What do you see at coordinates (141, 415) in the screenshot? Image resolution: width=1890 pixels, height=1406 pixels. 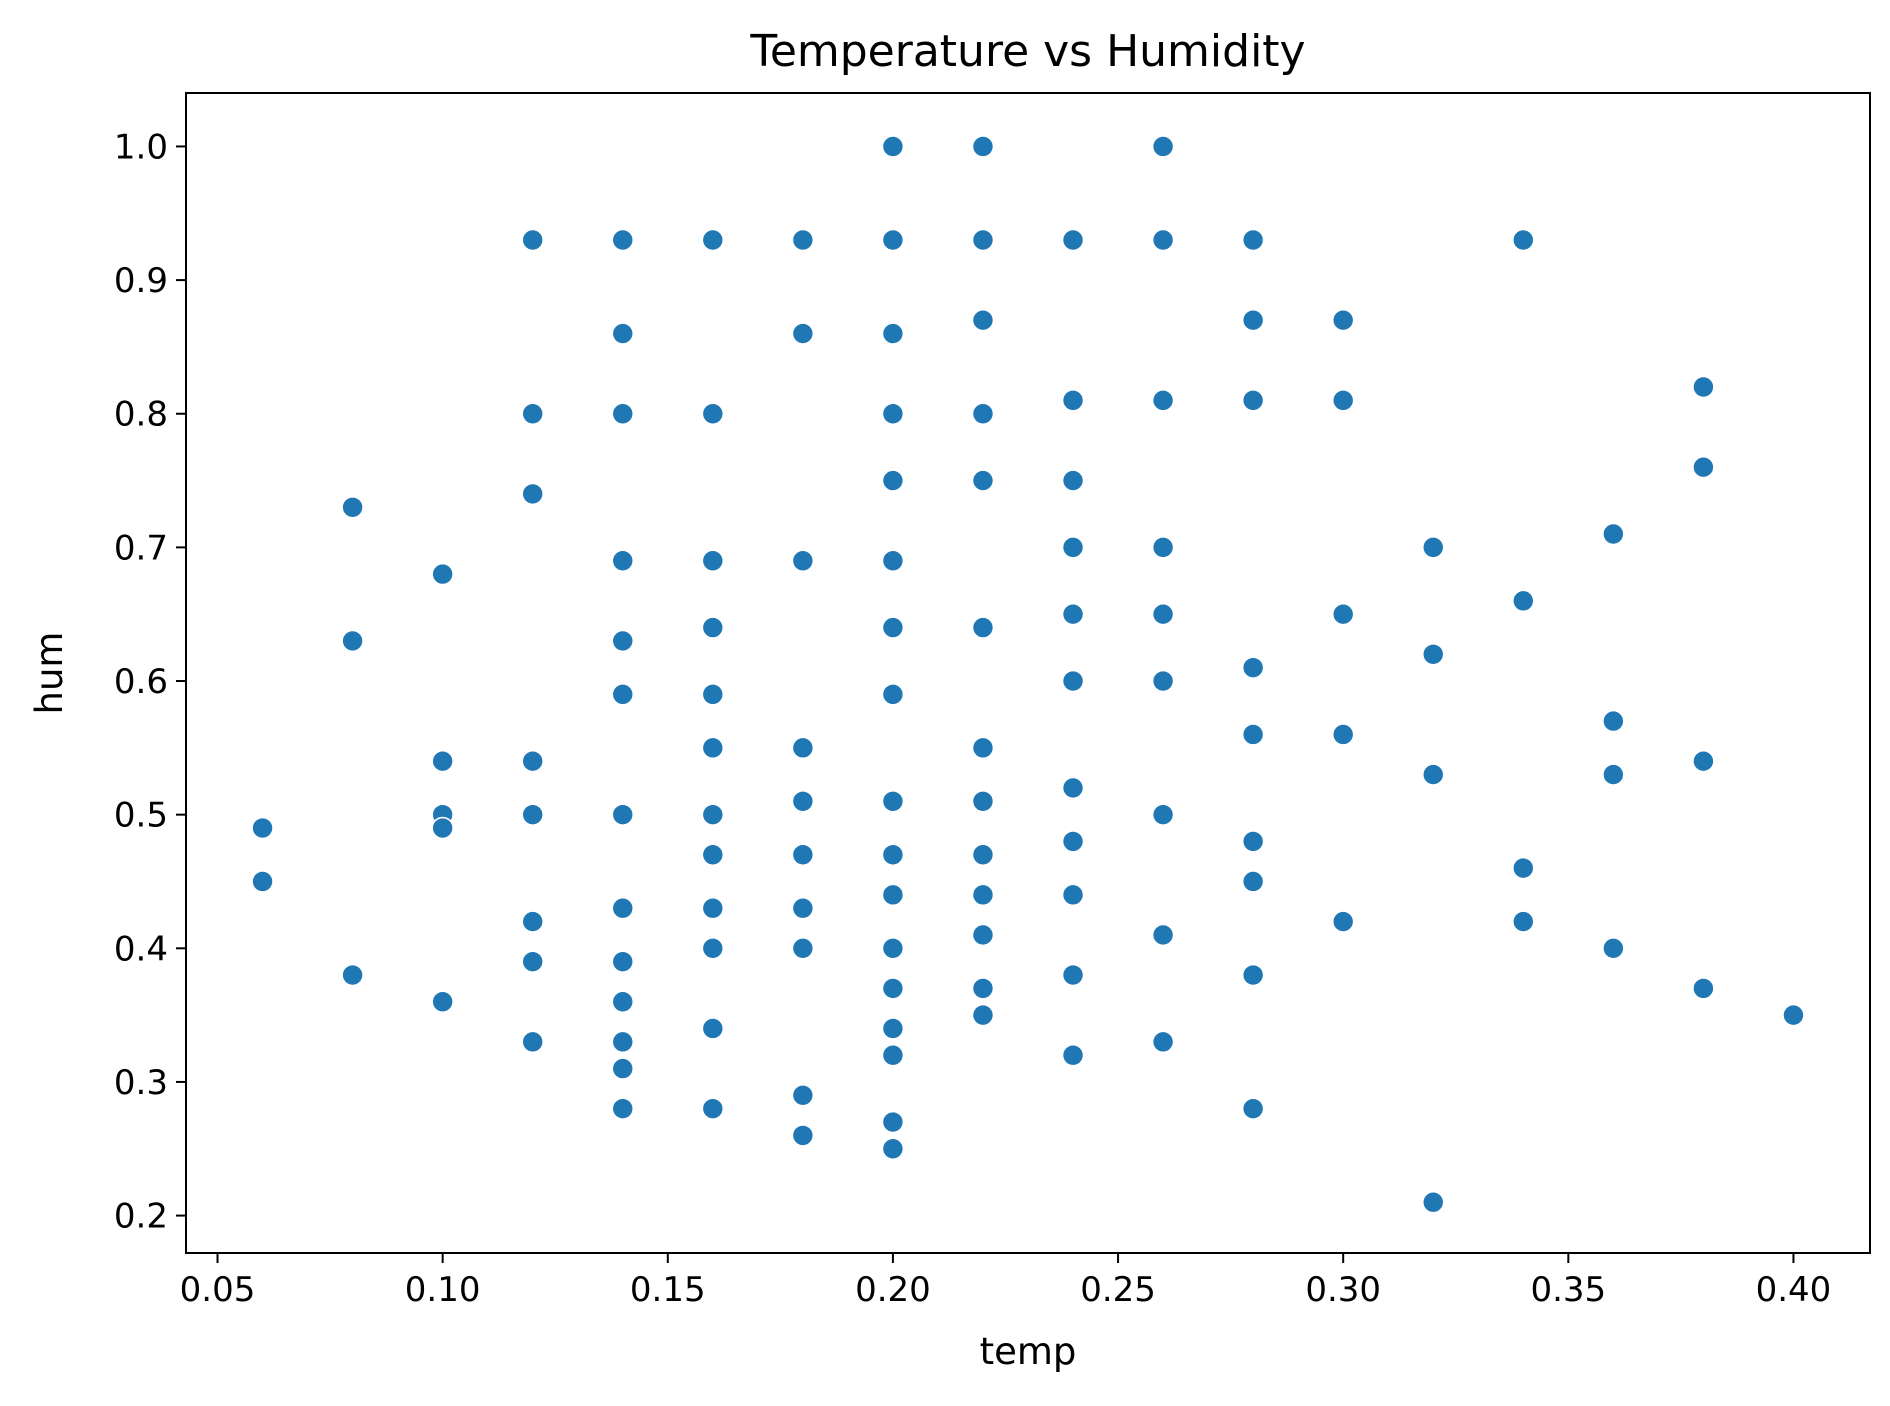 I see `y-tick-label: 0.8` at bounding box center [141, 415].